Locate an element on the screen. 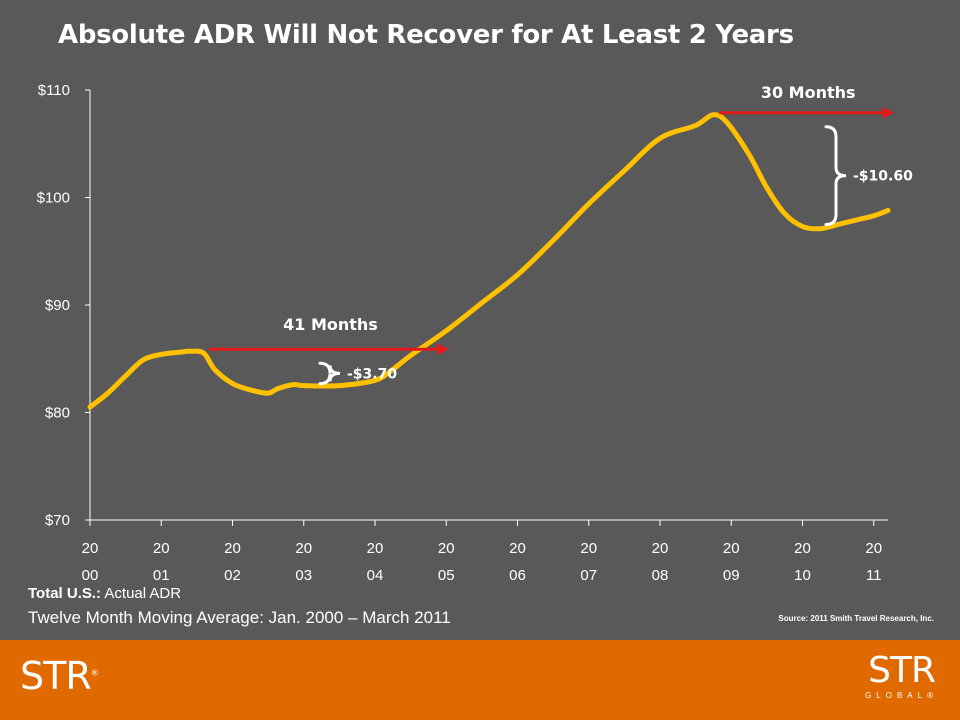 The image size is (960, 720). str-logo-mark: ® is located at coordinates (94, 673).